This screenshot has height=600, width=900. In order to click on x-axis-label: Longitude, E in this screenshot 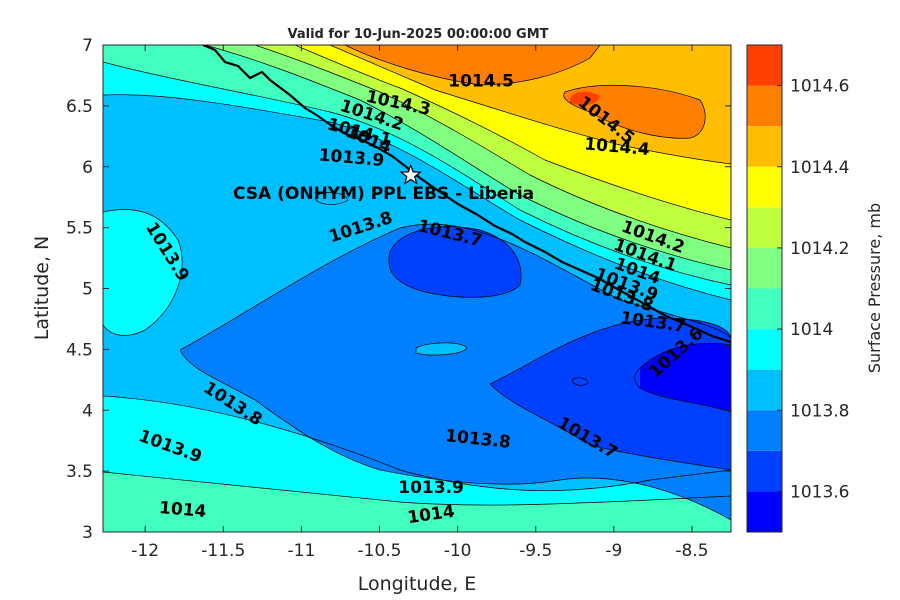, I will do `click(417, 584)`.